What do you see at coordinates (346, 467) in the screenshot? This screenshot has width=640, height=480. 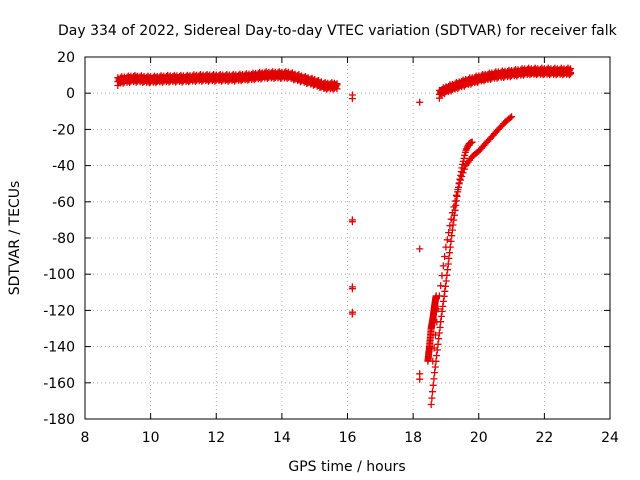 I see `x-axis-label: GPS time / hours` at bounding box center [346, 467].